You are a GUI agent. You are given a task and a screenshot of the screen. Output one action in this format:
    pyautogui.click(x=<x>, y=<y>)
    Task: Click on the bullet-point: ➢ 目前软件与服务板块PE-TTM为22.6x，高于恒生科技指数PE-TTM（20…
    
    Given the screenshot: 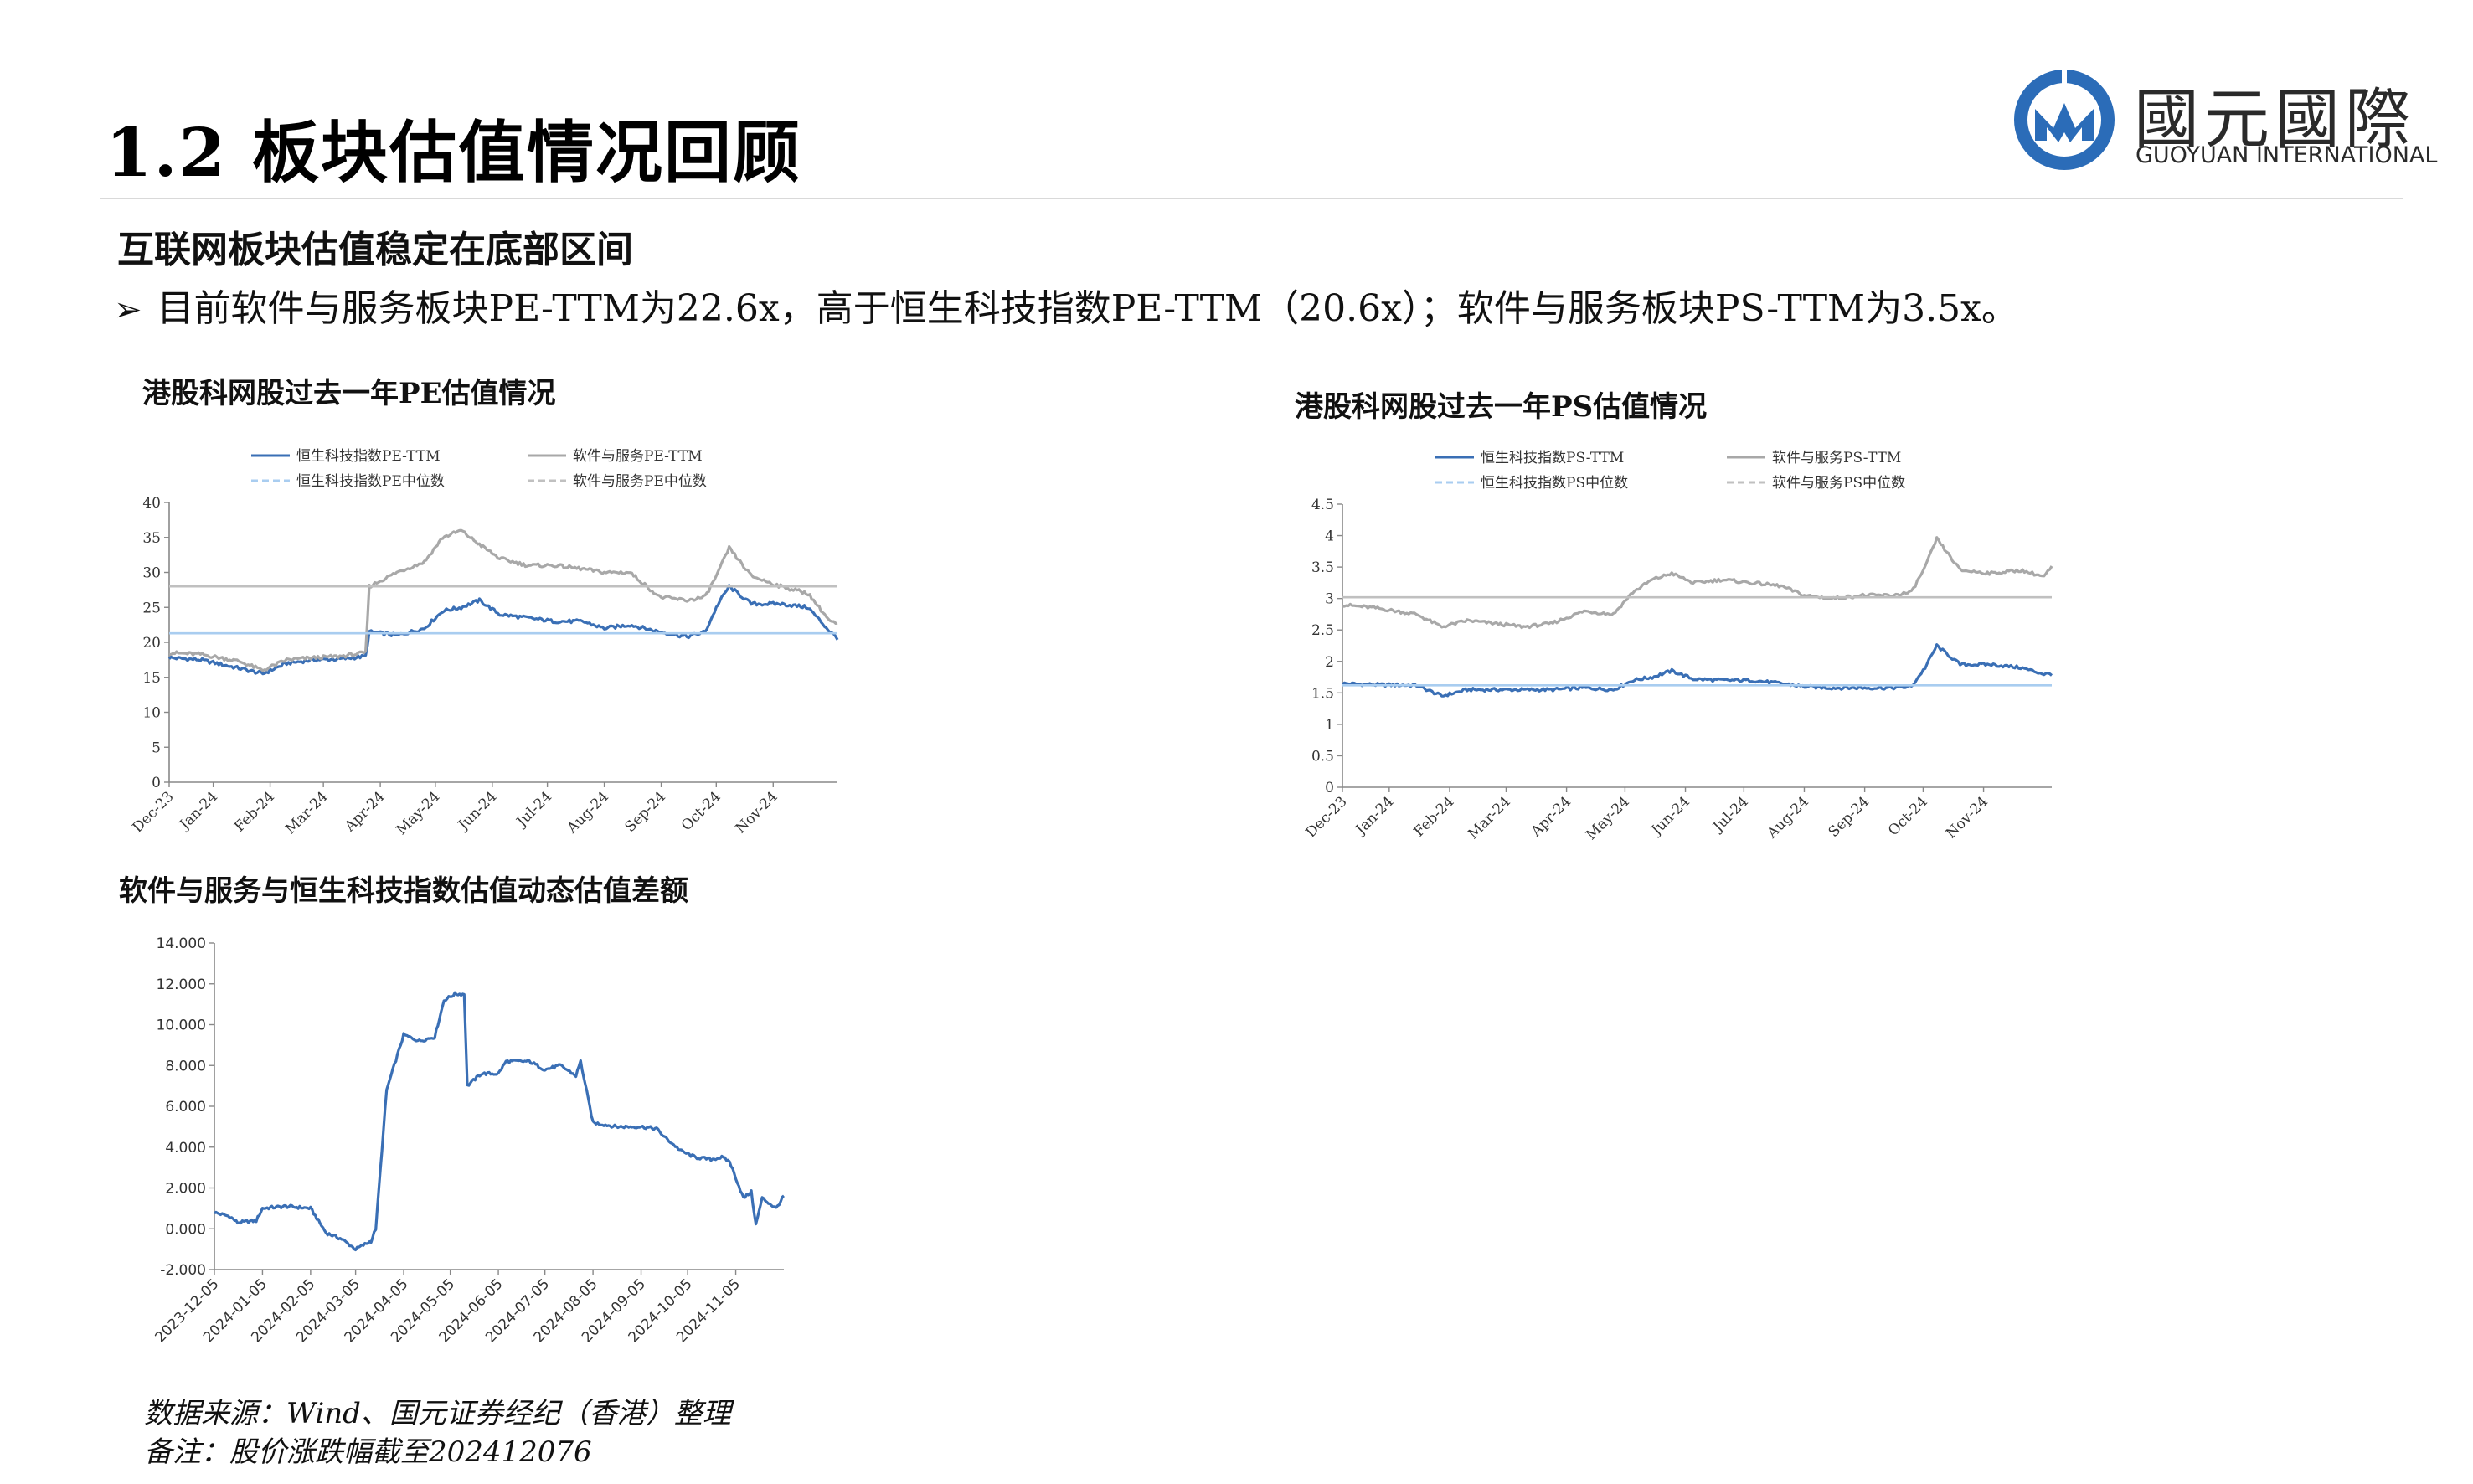 What is the action you would take?
    pyautogui.click(x=1066, y=305)
    